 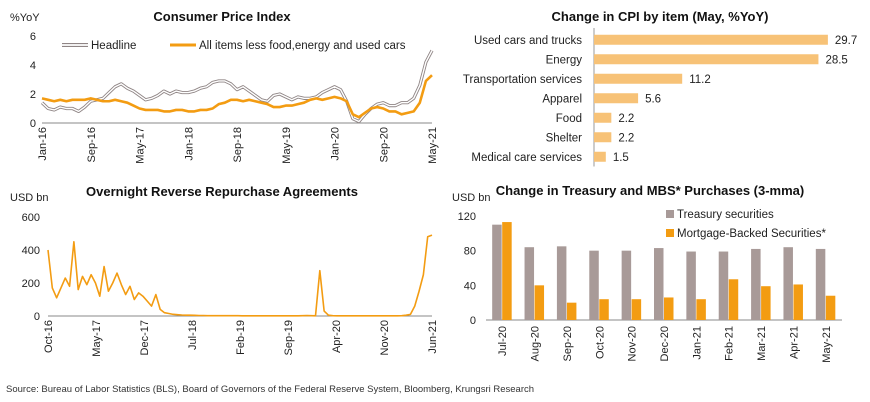 I want to click on items-category-label-4: Food, so click(x=569, y=119).